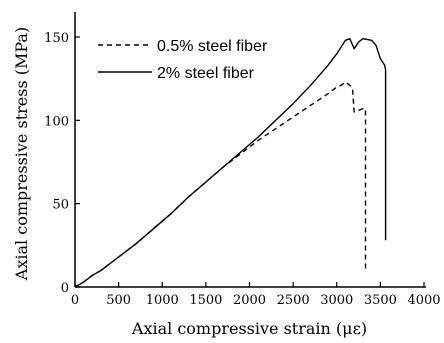 Image resolution: width=444 pixels, height=343 pixels. What do you see at coordinates (380, 300) in the screenshot?
I see `x-tick-label: 3500` at bounding box center [380, 300].